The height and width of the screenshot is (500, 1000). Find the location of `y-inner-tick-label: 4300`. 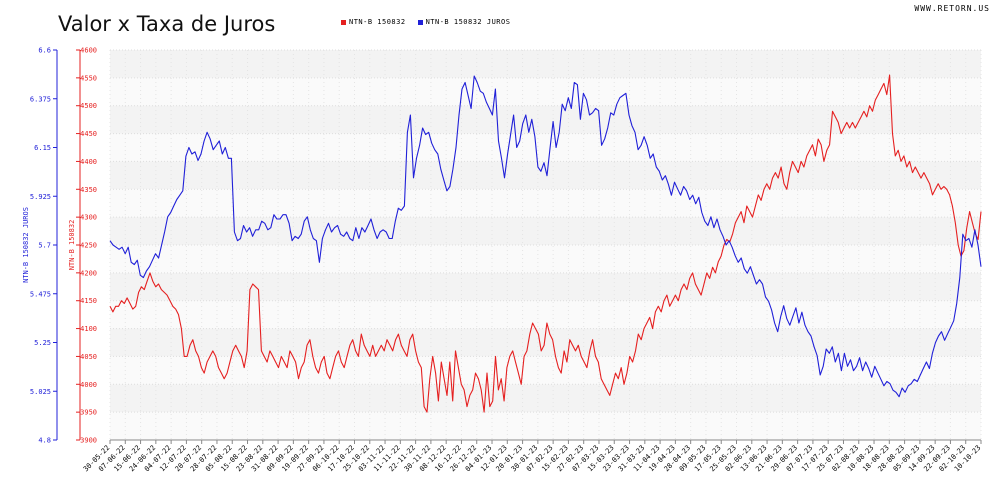

y-inner-tick-label: 4300 is located at coordinates (88, 218).